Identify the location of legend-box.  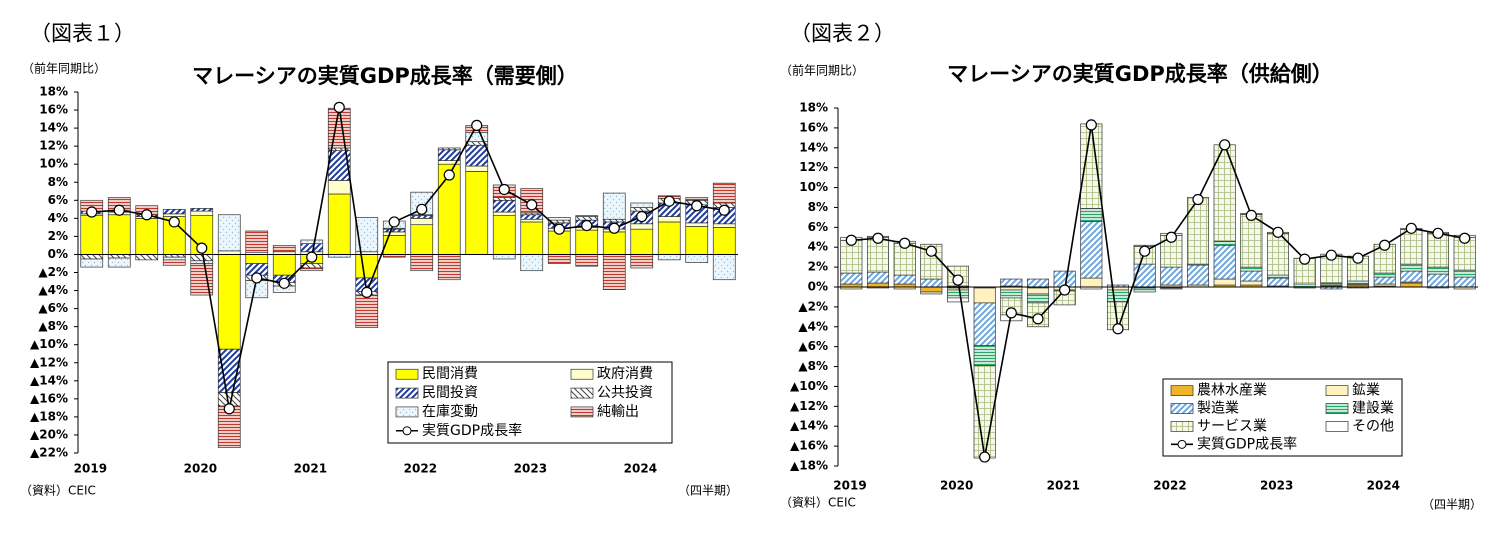
(1282, 417).